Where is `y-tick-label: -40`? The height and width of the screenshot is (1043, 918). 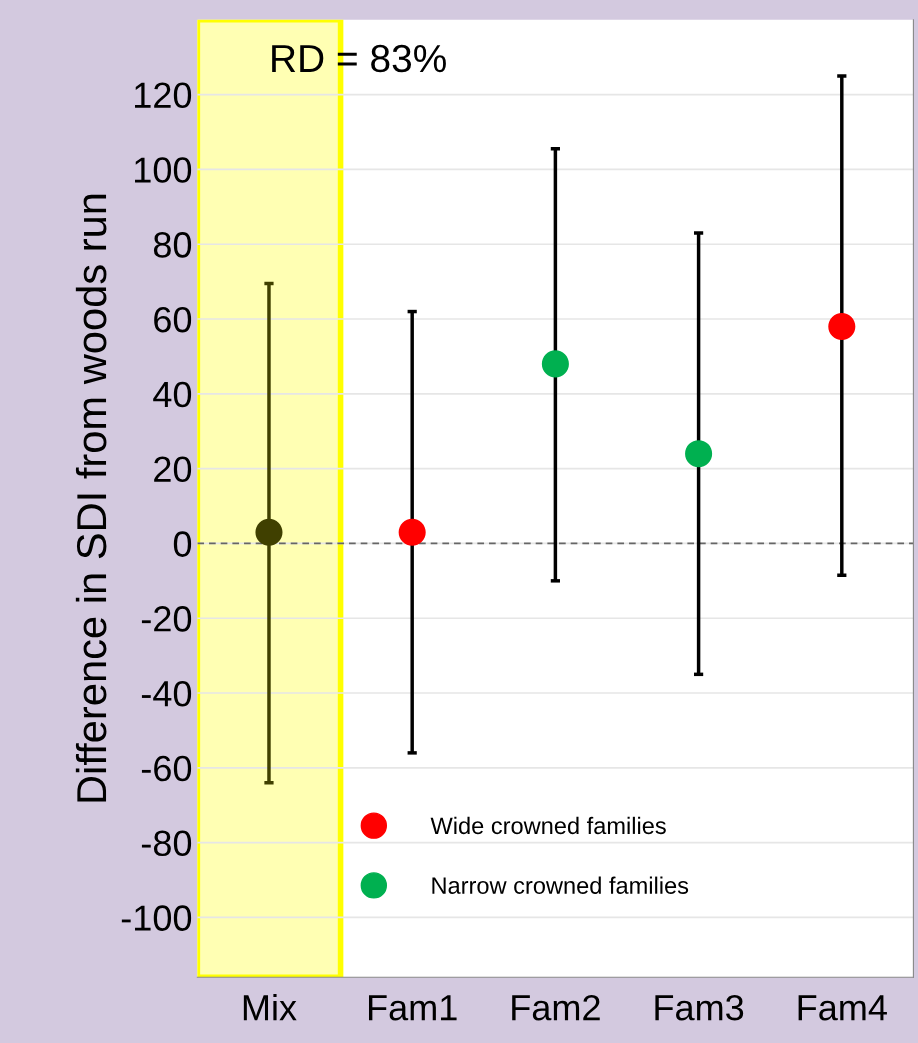 y-tick-label: -40 is located at coordinates (166, 693).